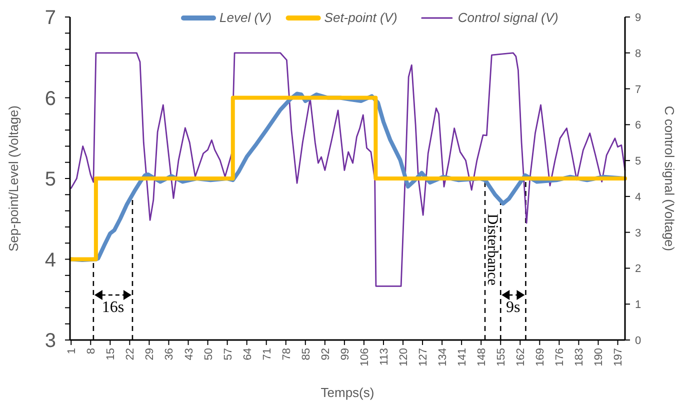 The width and height of the screenshot is (680, 403). Describe the element at coordinates (50, 179) in the screenshot. I see `y-tick-label: 5` at that location.